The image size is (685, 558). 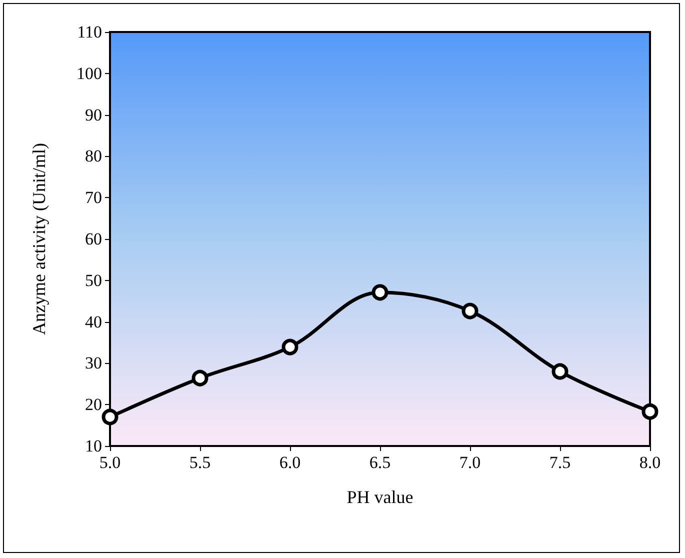 I want to click on y-tick-label: 80, so click(x=93, y=156).